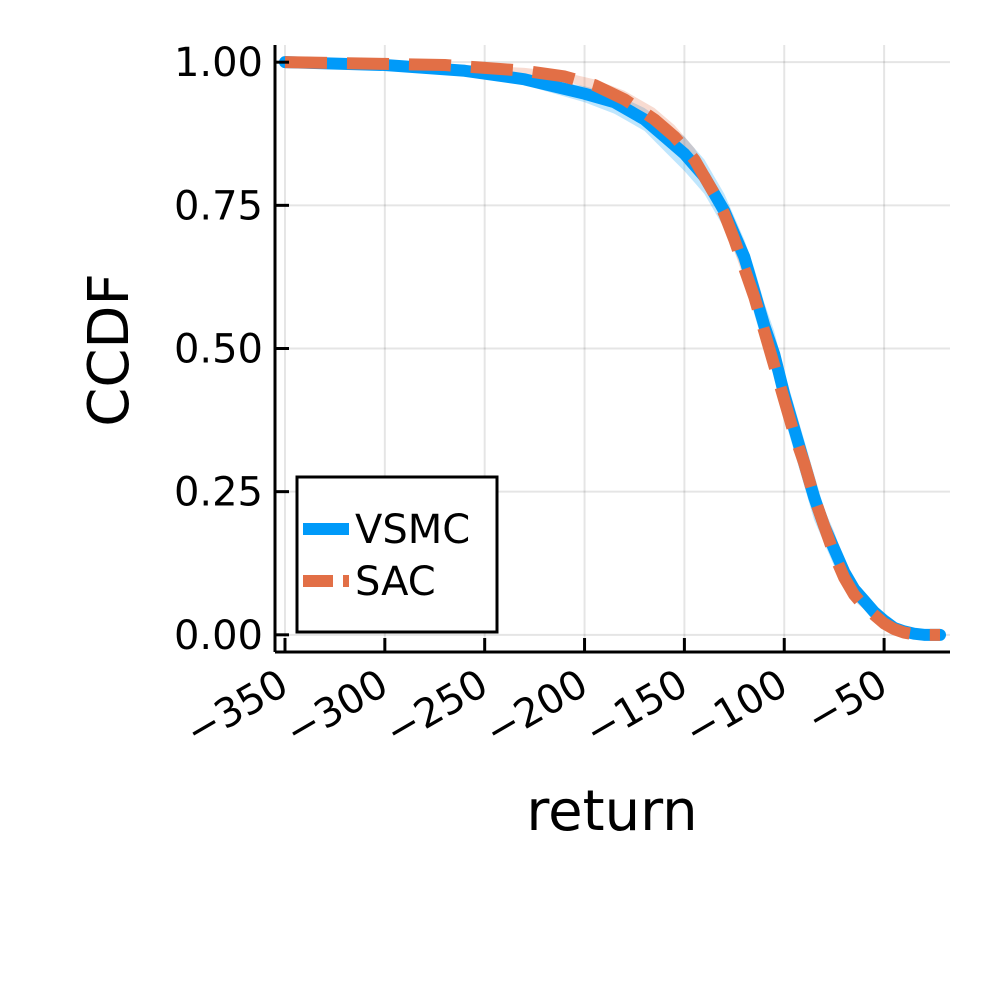 The width and height of the screenshot is (996, 996). What do you see at coordinates (412, 530) in the screenshot?
I see `legend-label-vsmc: VSMC` at bounding box center [412, 530].